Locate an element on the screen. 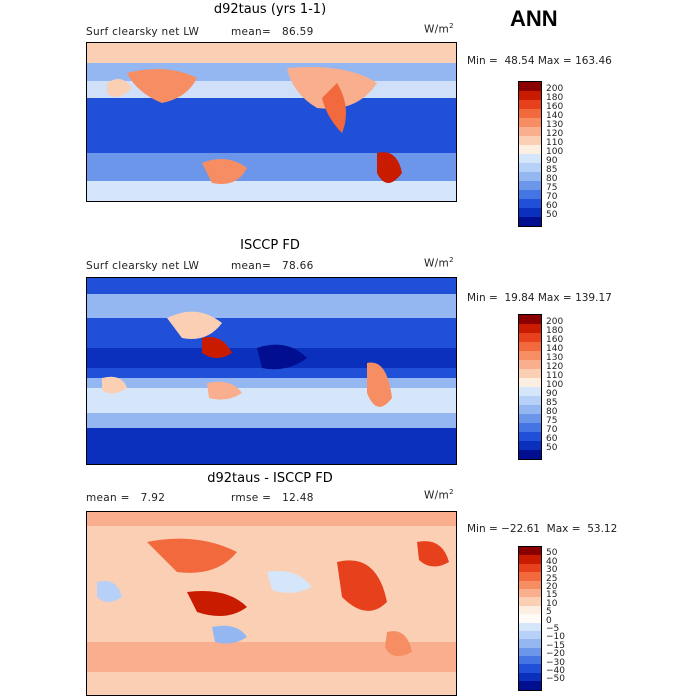 This screenshot has width=700, height=700. colorbar-tick-label: −10 is located at coordinates (555, 637).